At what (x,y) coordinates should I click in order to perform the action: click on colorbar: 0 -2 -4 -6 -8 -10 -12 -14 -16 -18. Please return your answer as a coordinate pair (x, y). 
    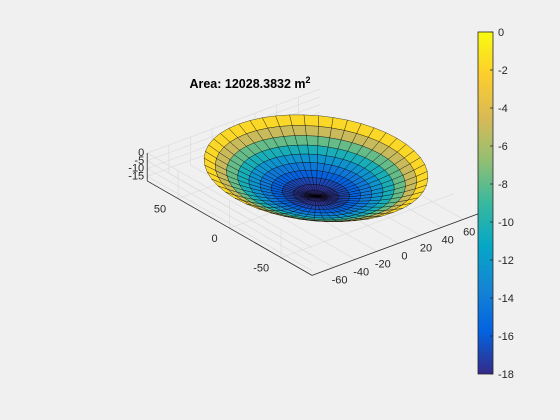
    Looking at the image, I should click on (495, 204).